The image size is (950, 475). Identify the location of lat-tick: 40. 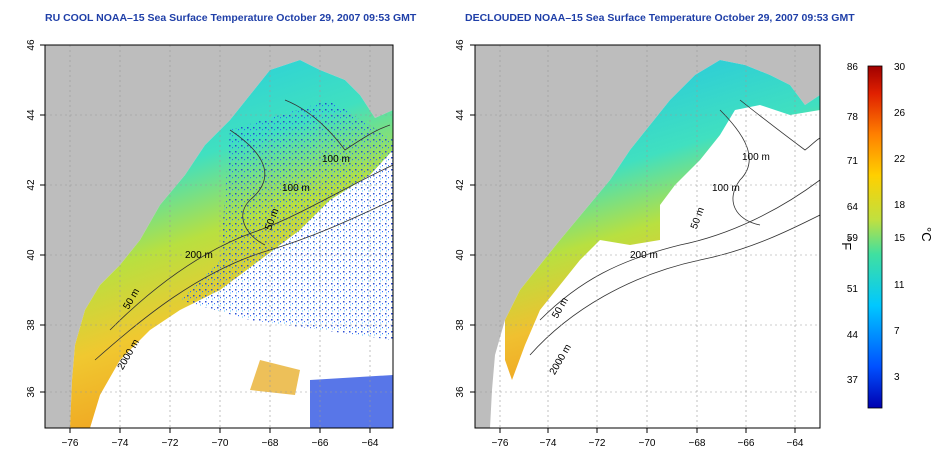
(31, 255).